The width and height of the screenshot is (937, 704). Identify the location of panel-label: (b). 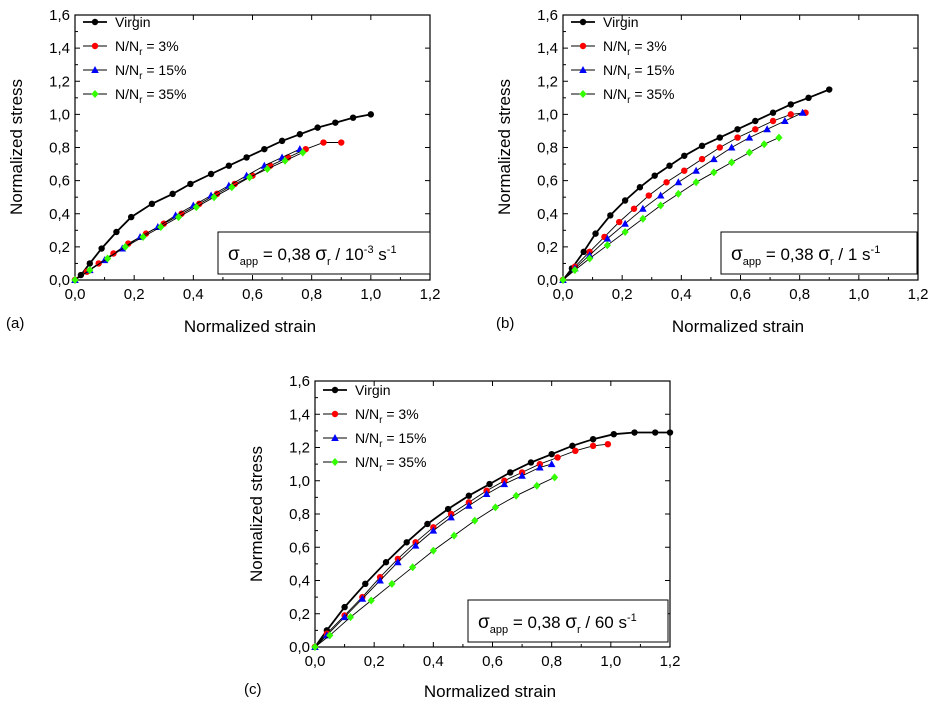
(505, 323).